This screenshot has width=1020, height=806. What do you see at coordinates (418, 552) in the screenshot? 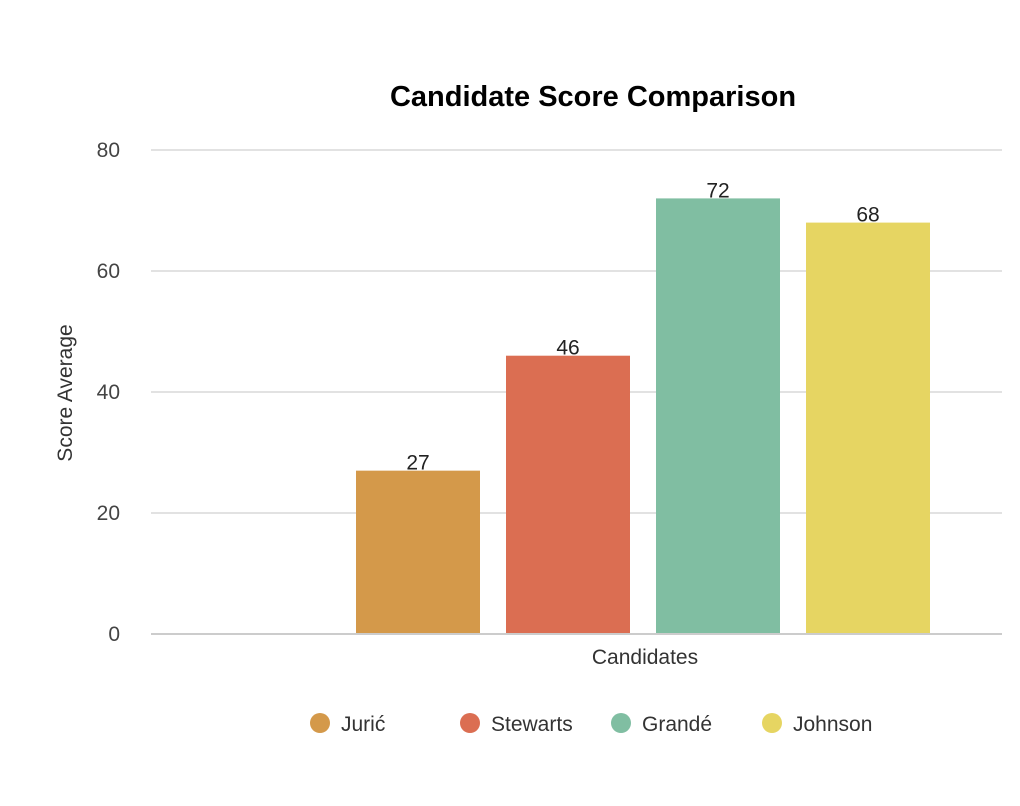
I see `bar-juri-` at bounding box center [418, 552].